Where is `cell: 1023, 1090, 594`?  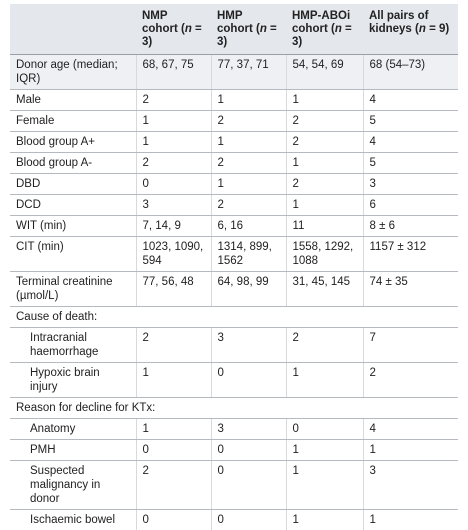 cell: 1023, 1090, 594 is located at coordinates (173, 254).